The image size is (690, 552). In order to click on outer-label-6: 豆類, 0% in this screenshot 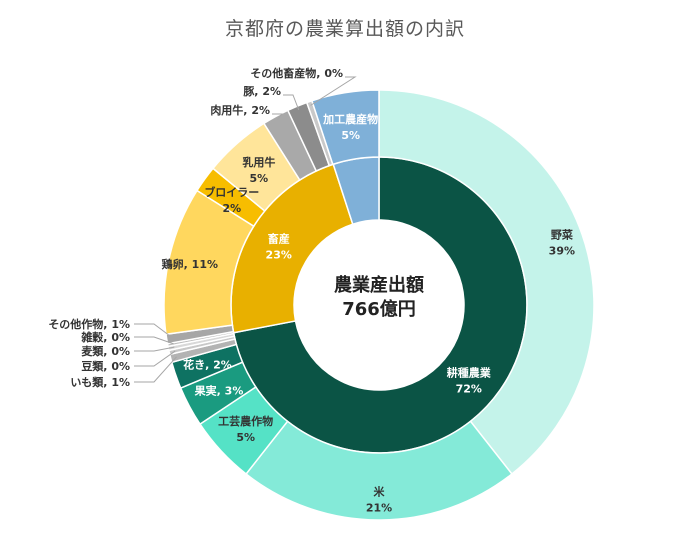, I will do `click(105, 366)`.